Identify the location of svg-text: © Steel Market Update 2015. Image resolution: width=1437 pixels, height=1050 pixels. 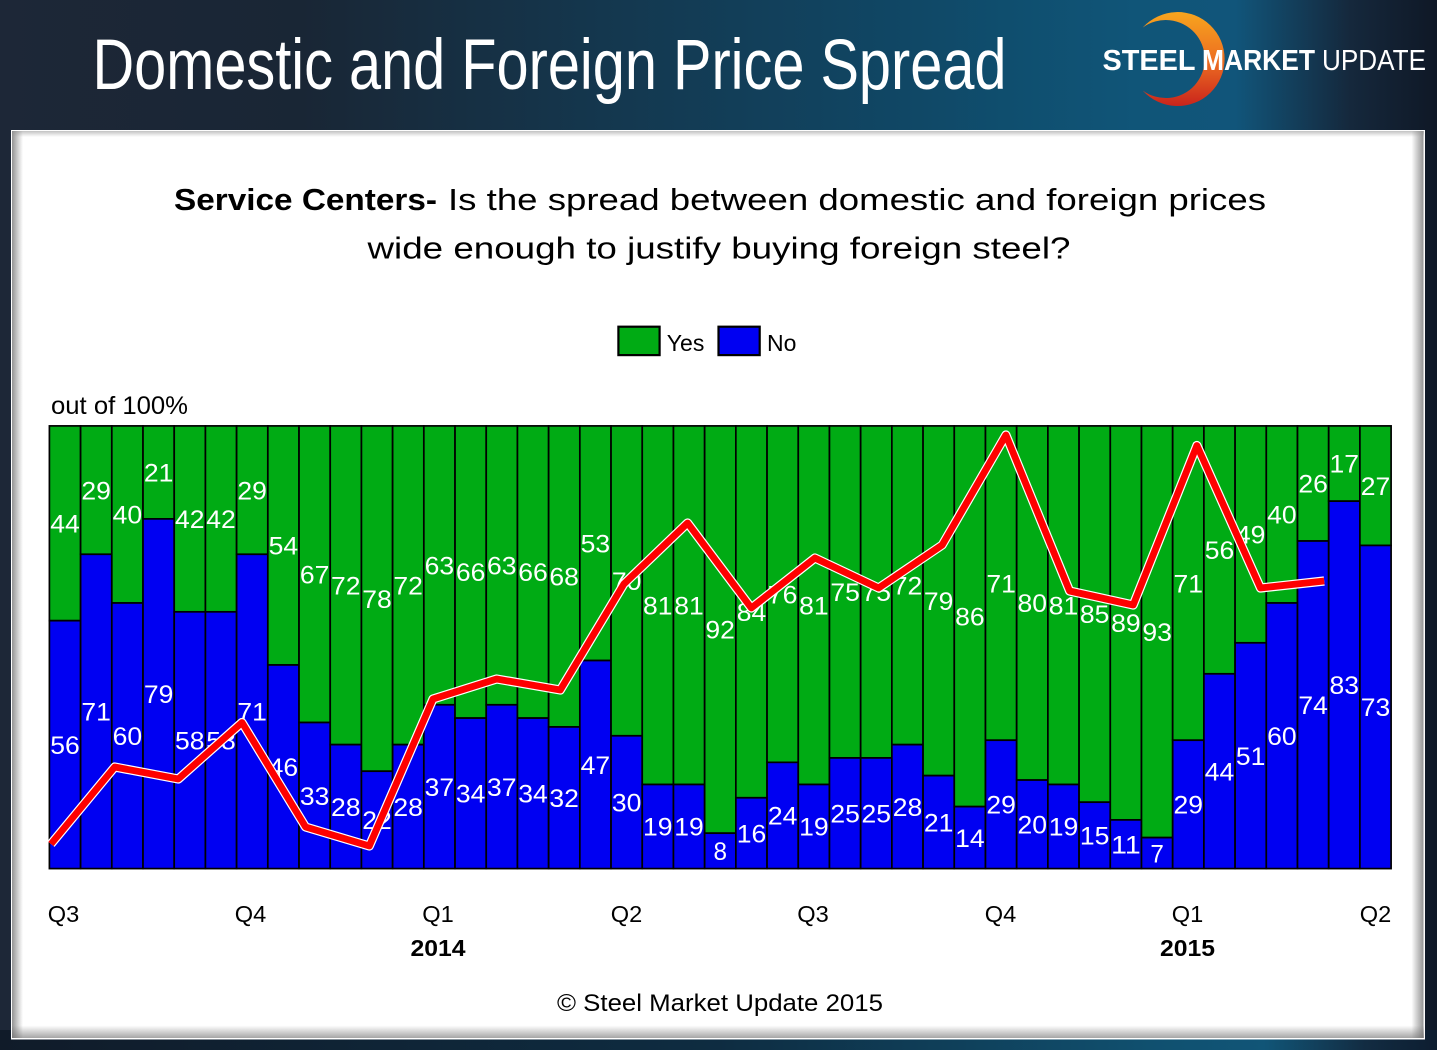
(720, 1003).